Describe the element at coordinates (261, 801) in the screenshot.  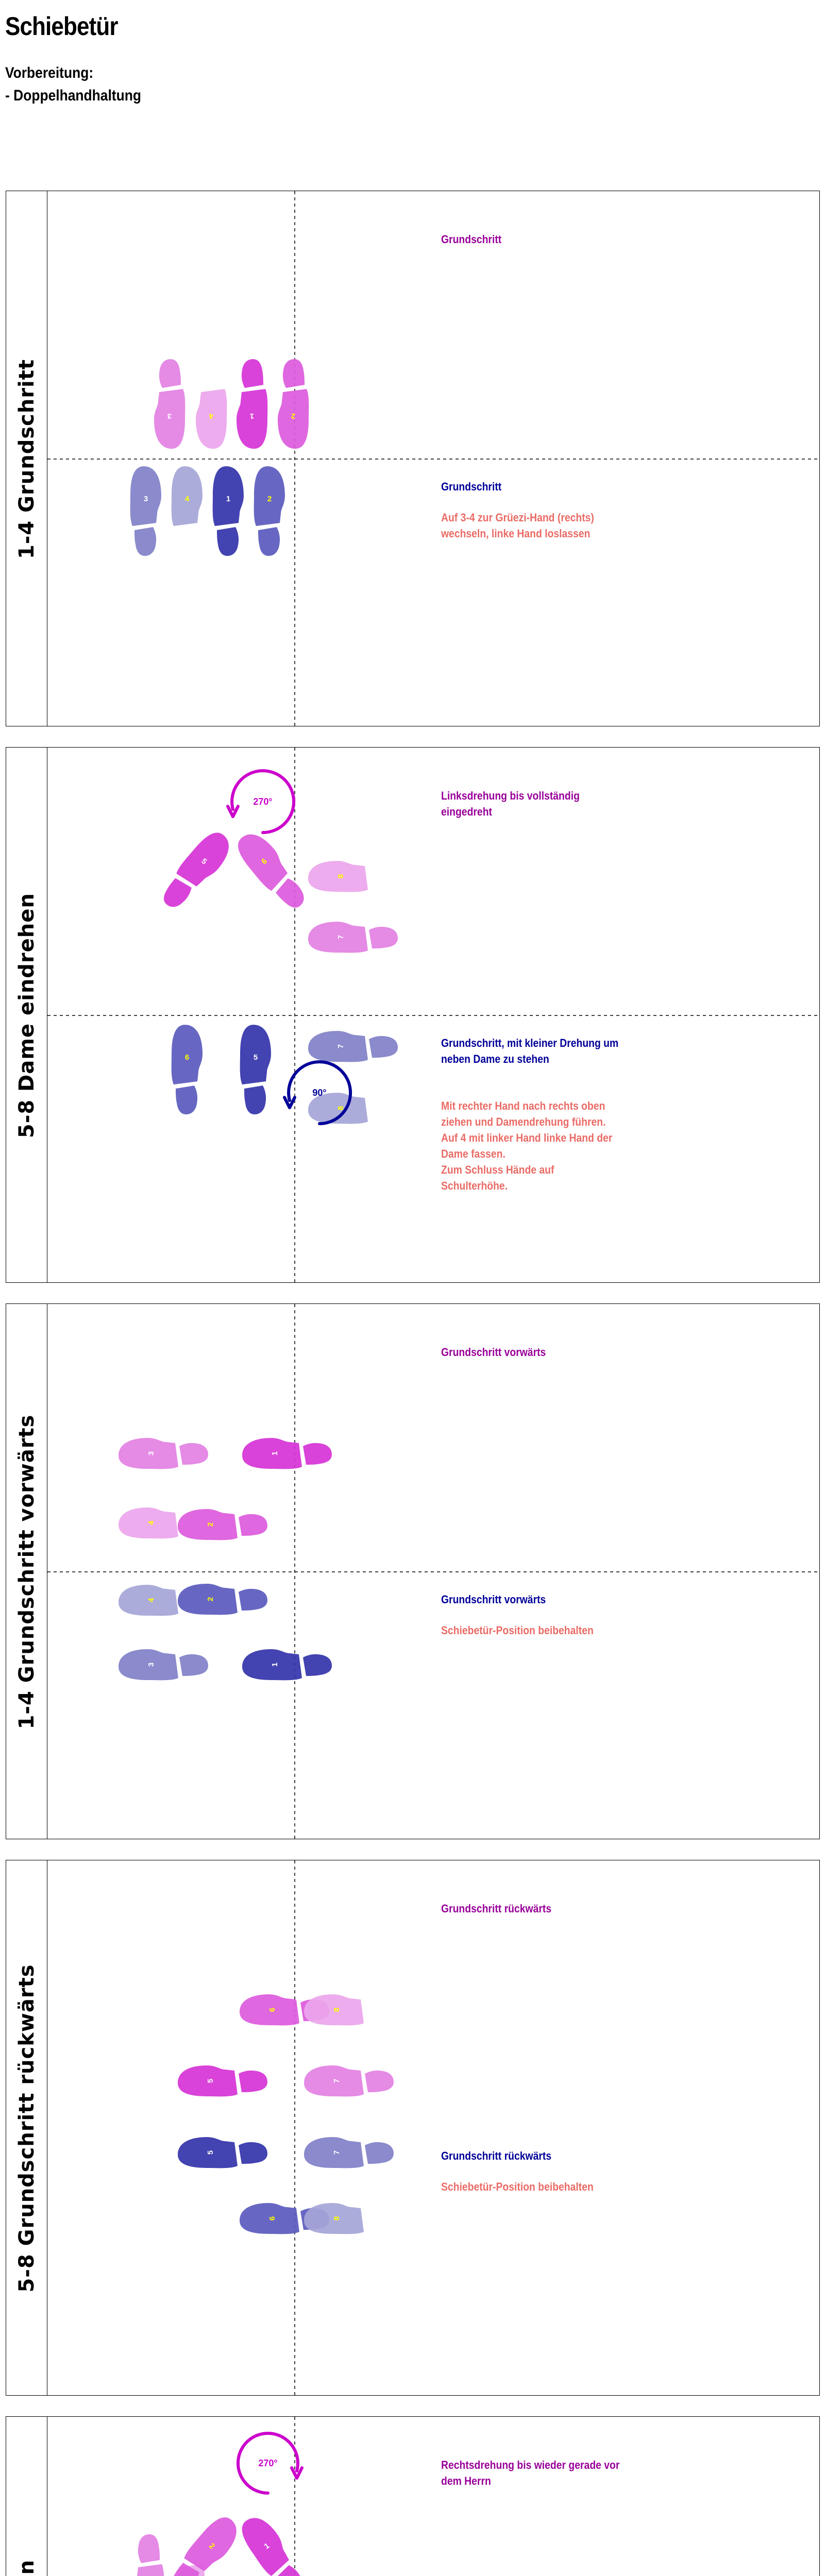
I see `lady-rotation-arrow: 270°` at that location.